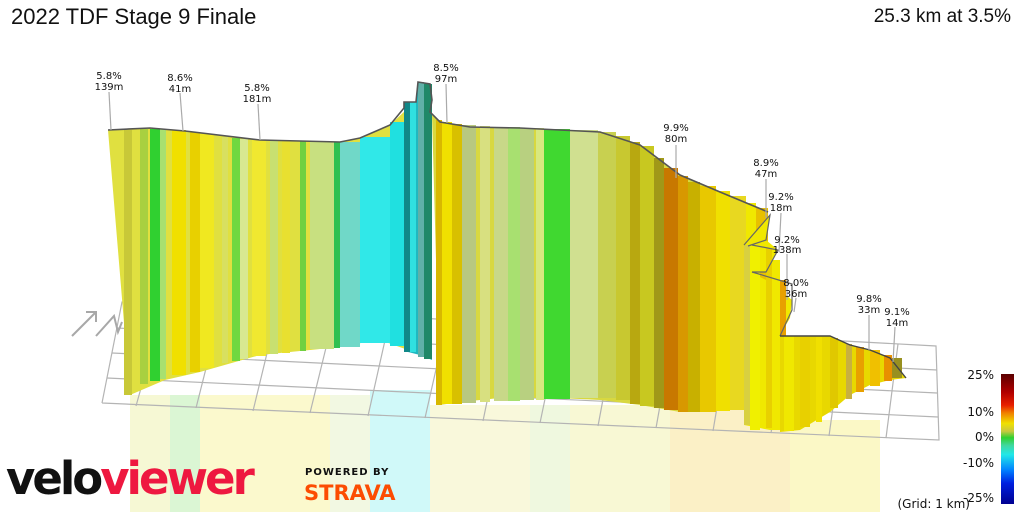  What do you see at coordinates (134, 16) in the screenshot?
I see `chart-title: 2022 TDF Stage 9 Finale` at bounding box center [134, 16].